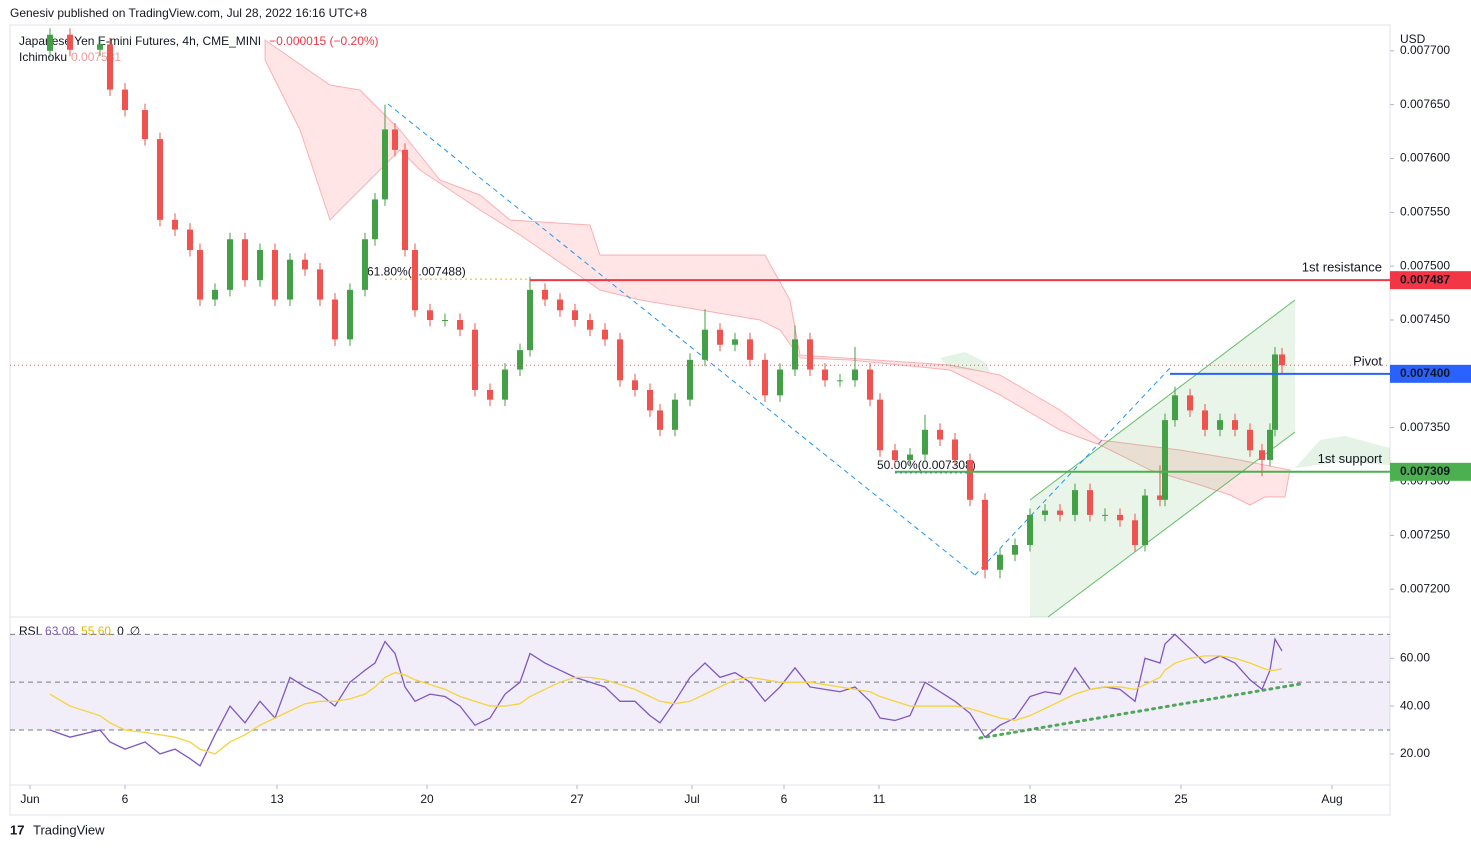  I want to click on y-tick-label: 0.007600, so click(1425, 158).